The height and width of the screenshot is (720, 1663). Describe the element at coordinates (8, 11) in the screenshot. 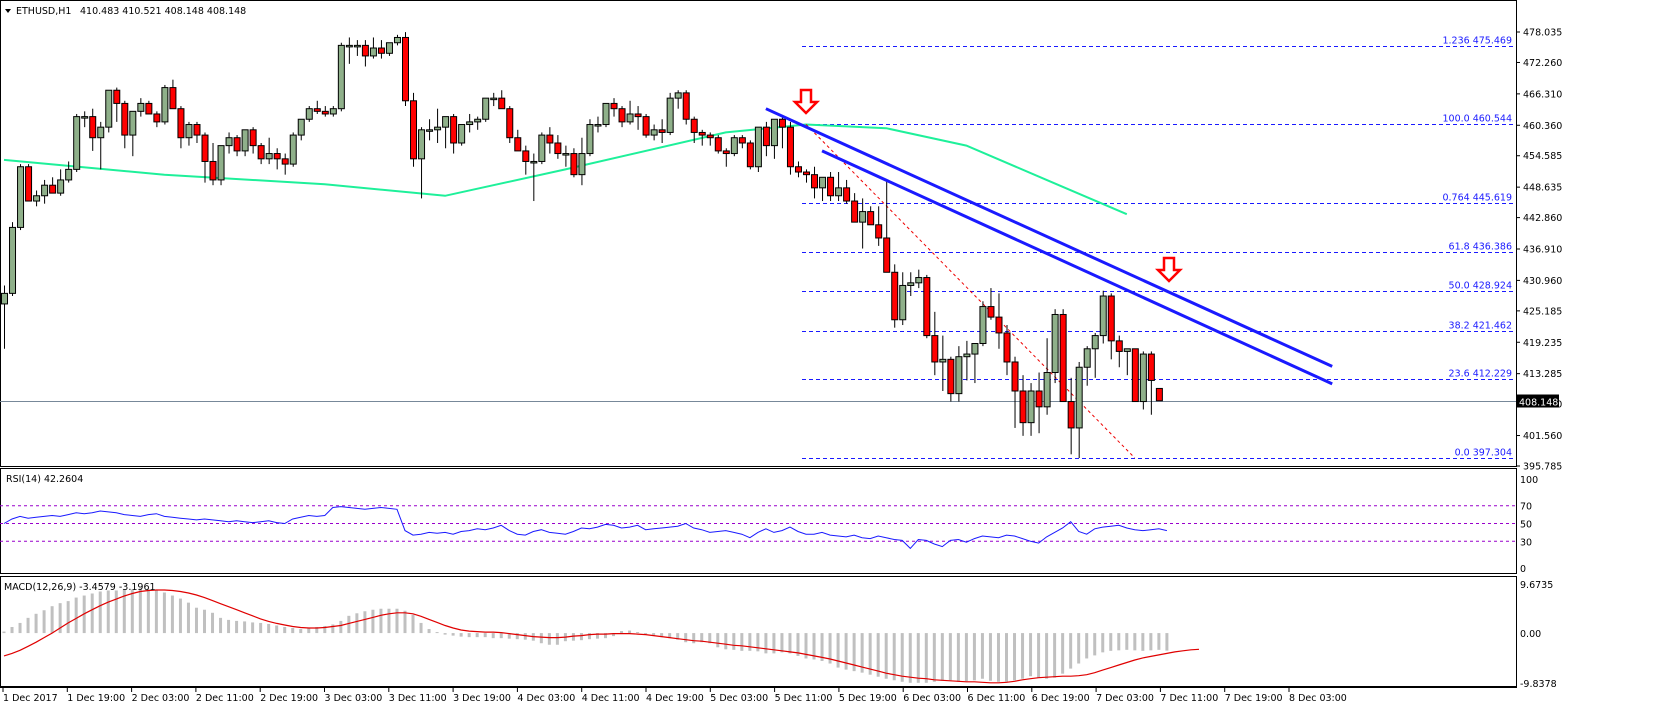

I see `collapse-triangle-icon` at that location.